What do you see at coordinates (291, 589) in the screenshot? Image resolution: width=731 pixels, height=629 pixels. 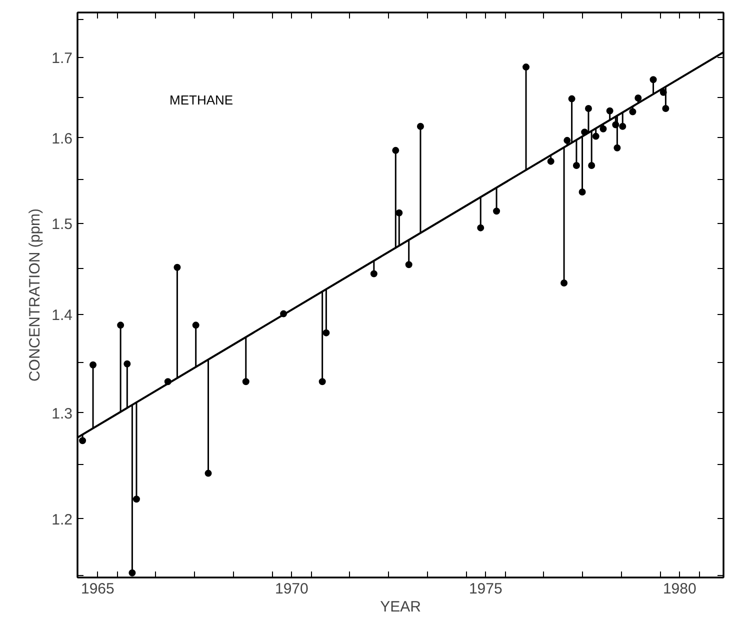 I see `x-tick-label: 1970` at bounding box center [291, 589].